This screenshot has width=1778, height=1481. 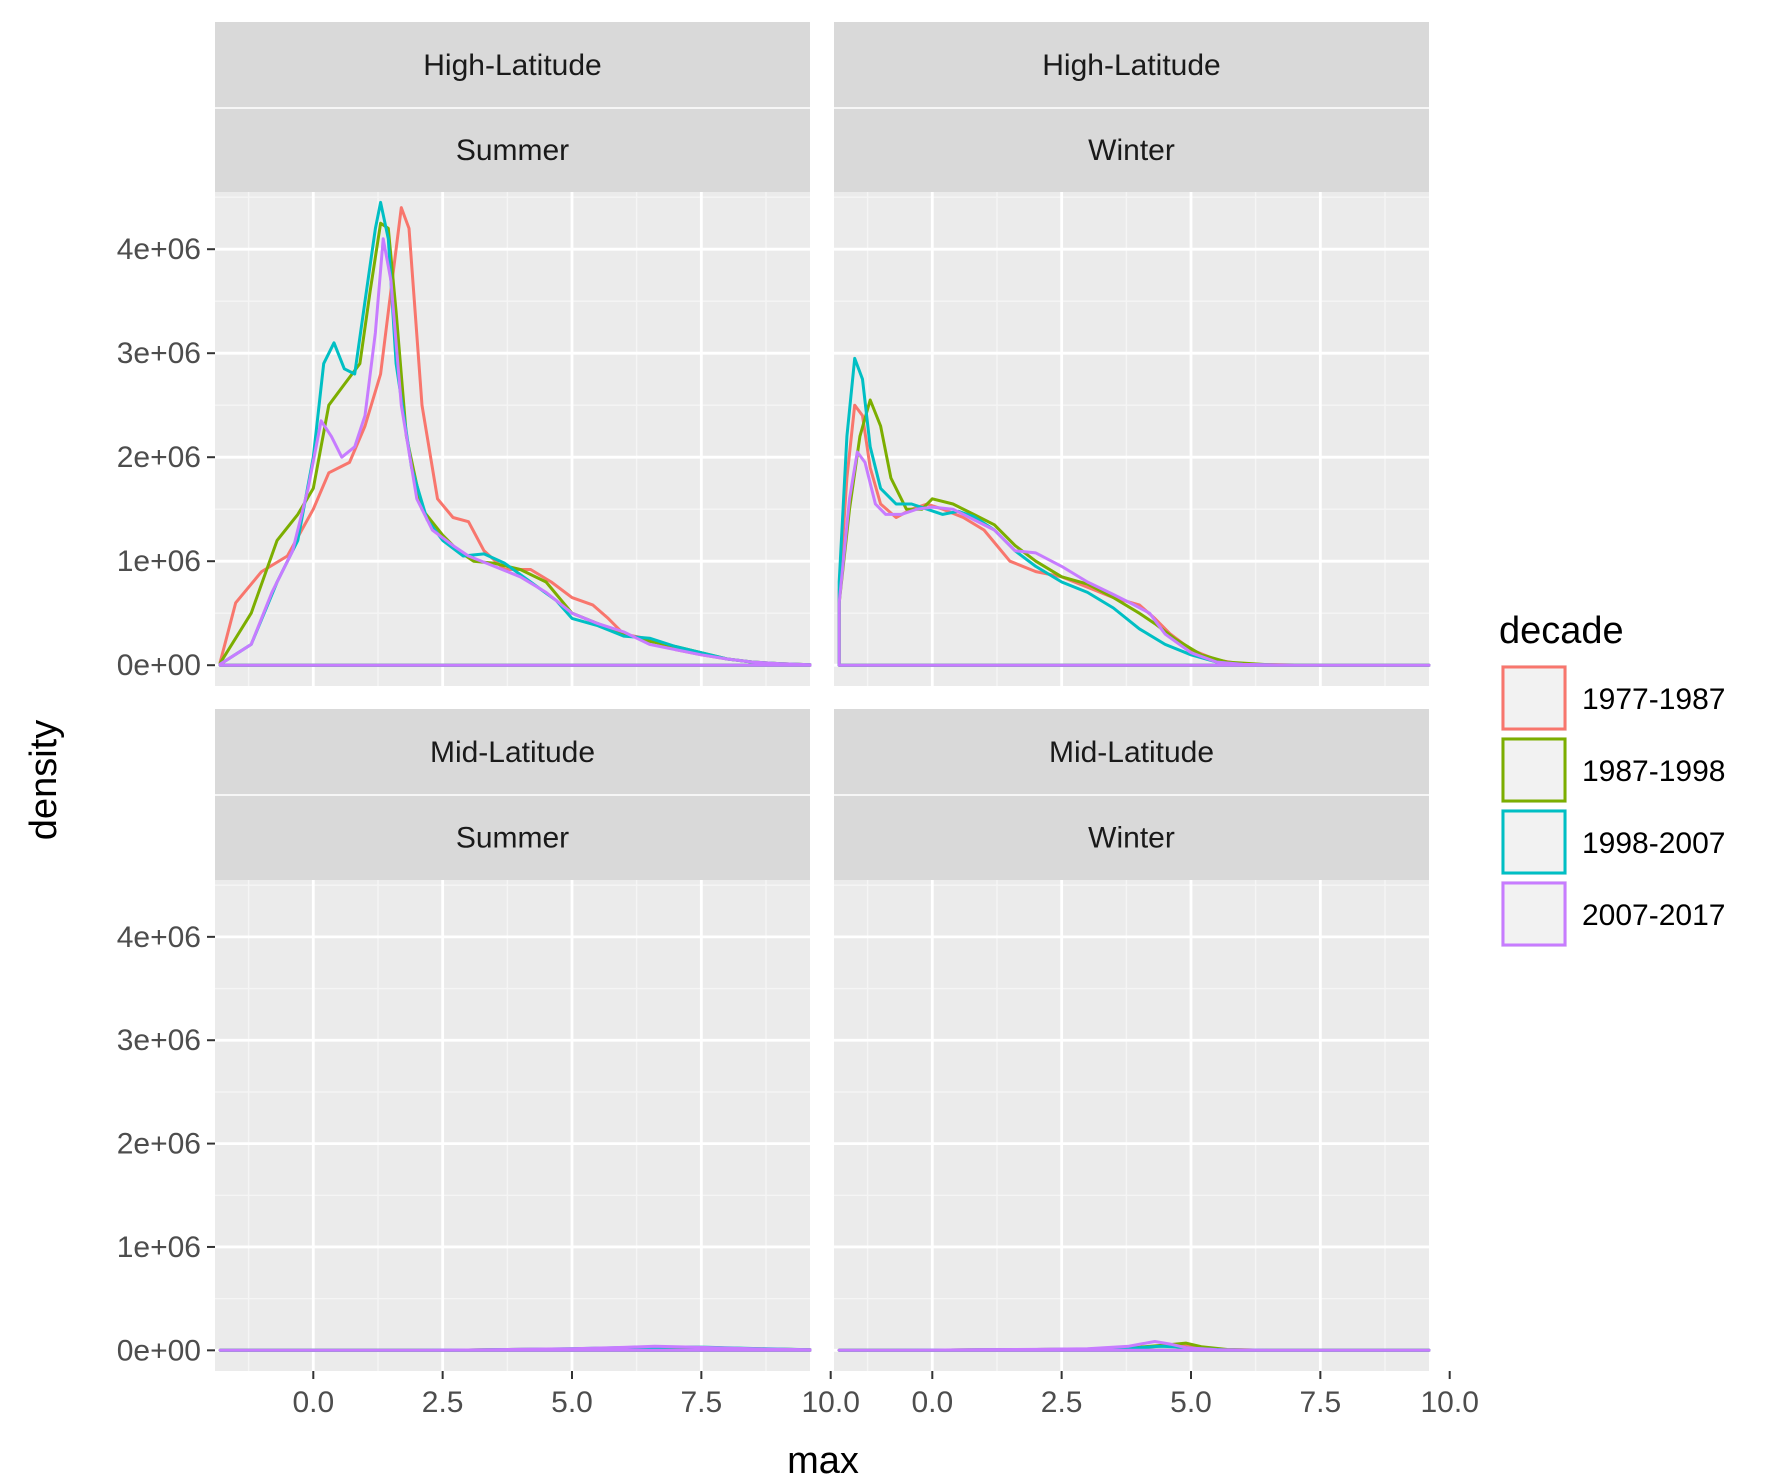 I want to click on density-line-1987-1998, so click(x=1134, y=532).